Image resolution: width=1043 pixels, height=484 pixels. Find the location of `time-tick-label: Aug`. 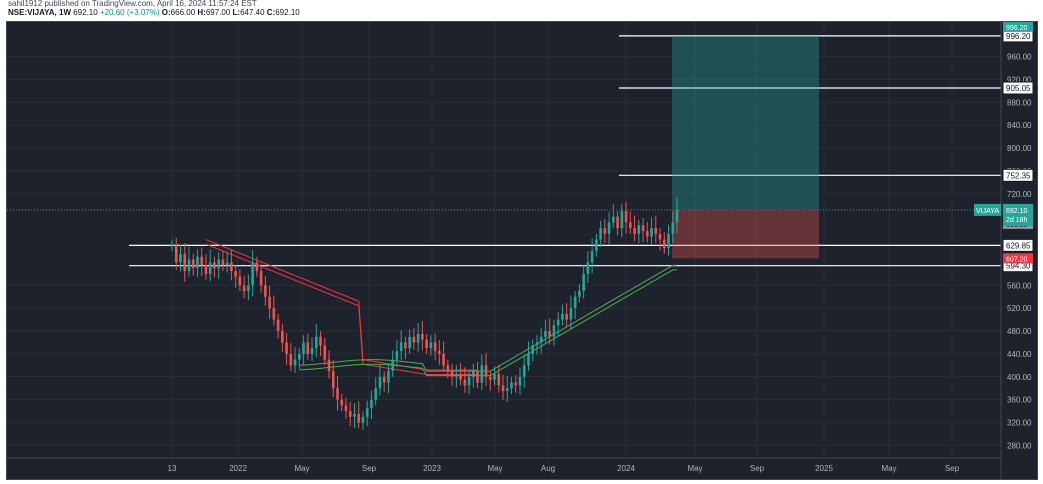

time-tick-label: Aug is located at coordinates (548, 468).